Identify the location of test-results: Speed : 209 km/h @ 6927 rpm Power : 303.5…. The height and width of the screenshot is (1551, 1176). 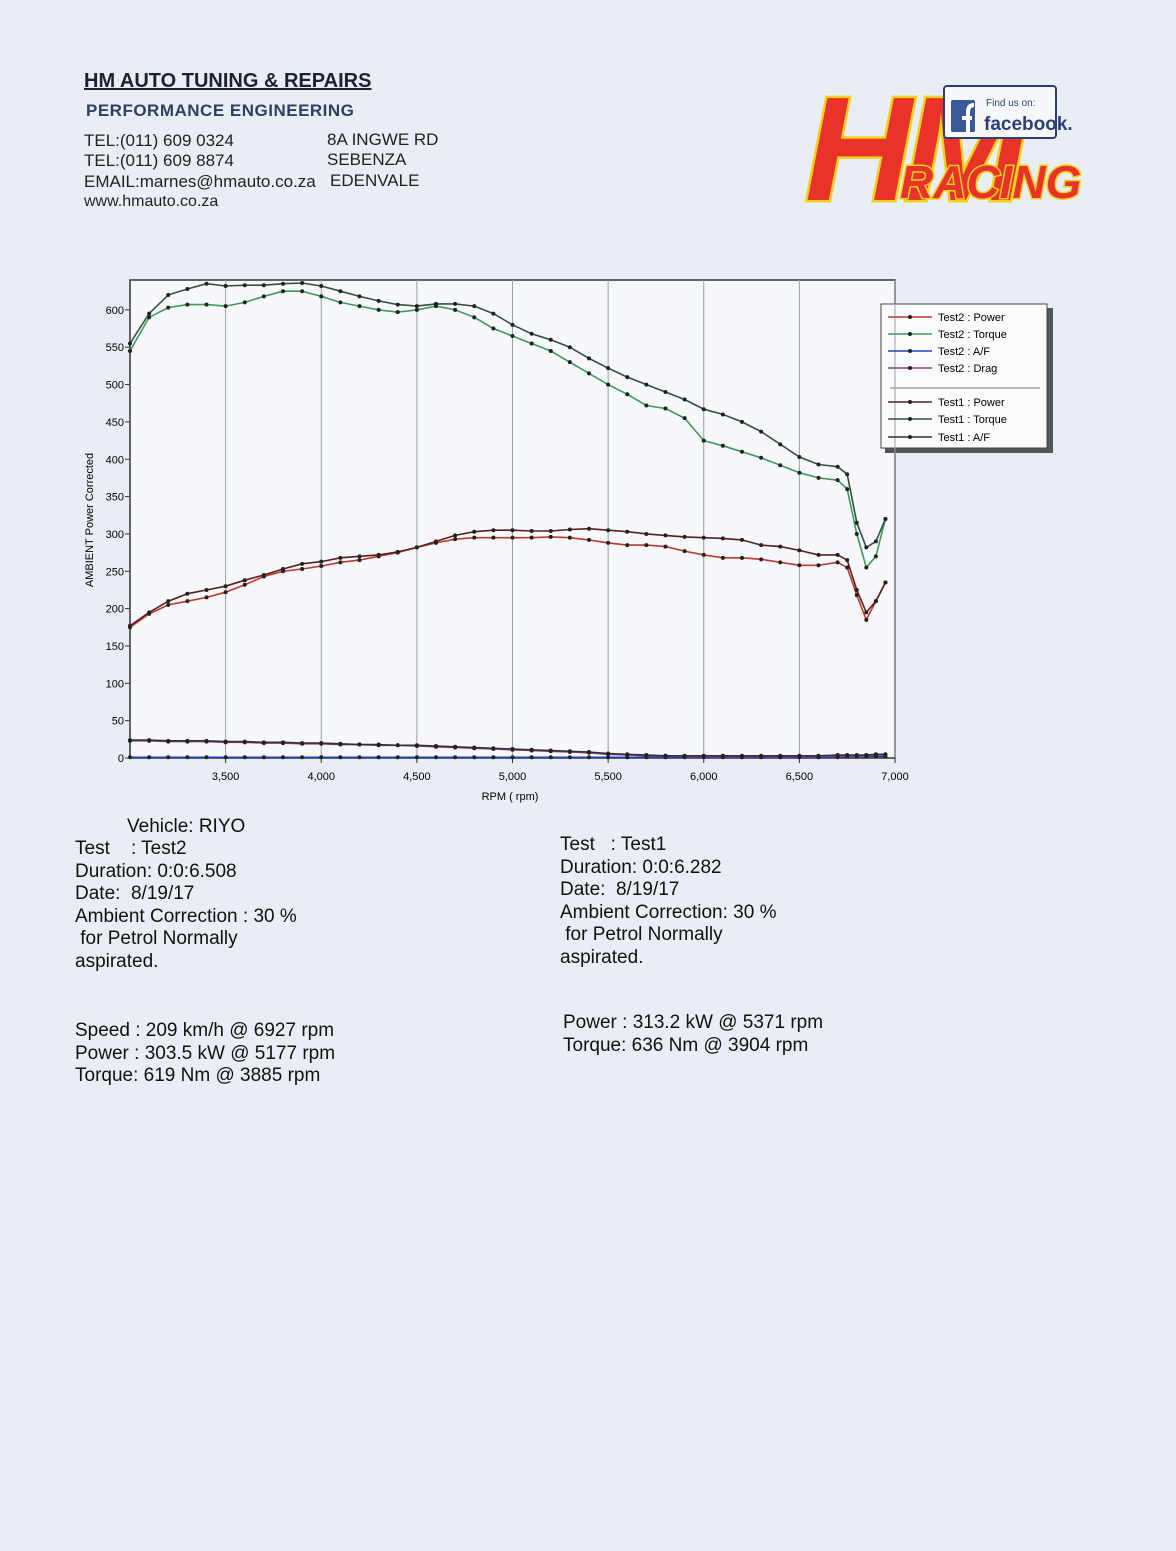
(205, 1054).